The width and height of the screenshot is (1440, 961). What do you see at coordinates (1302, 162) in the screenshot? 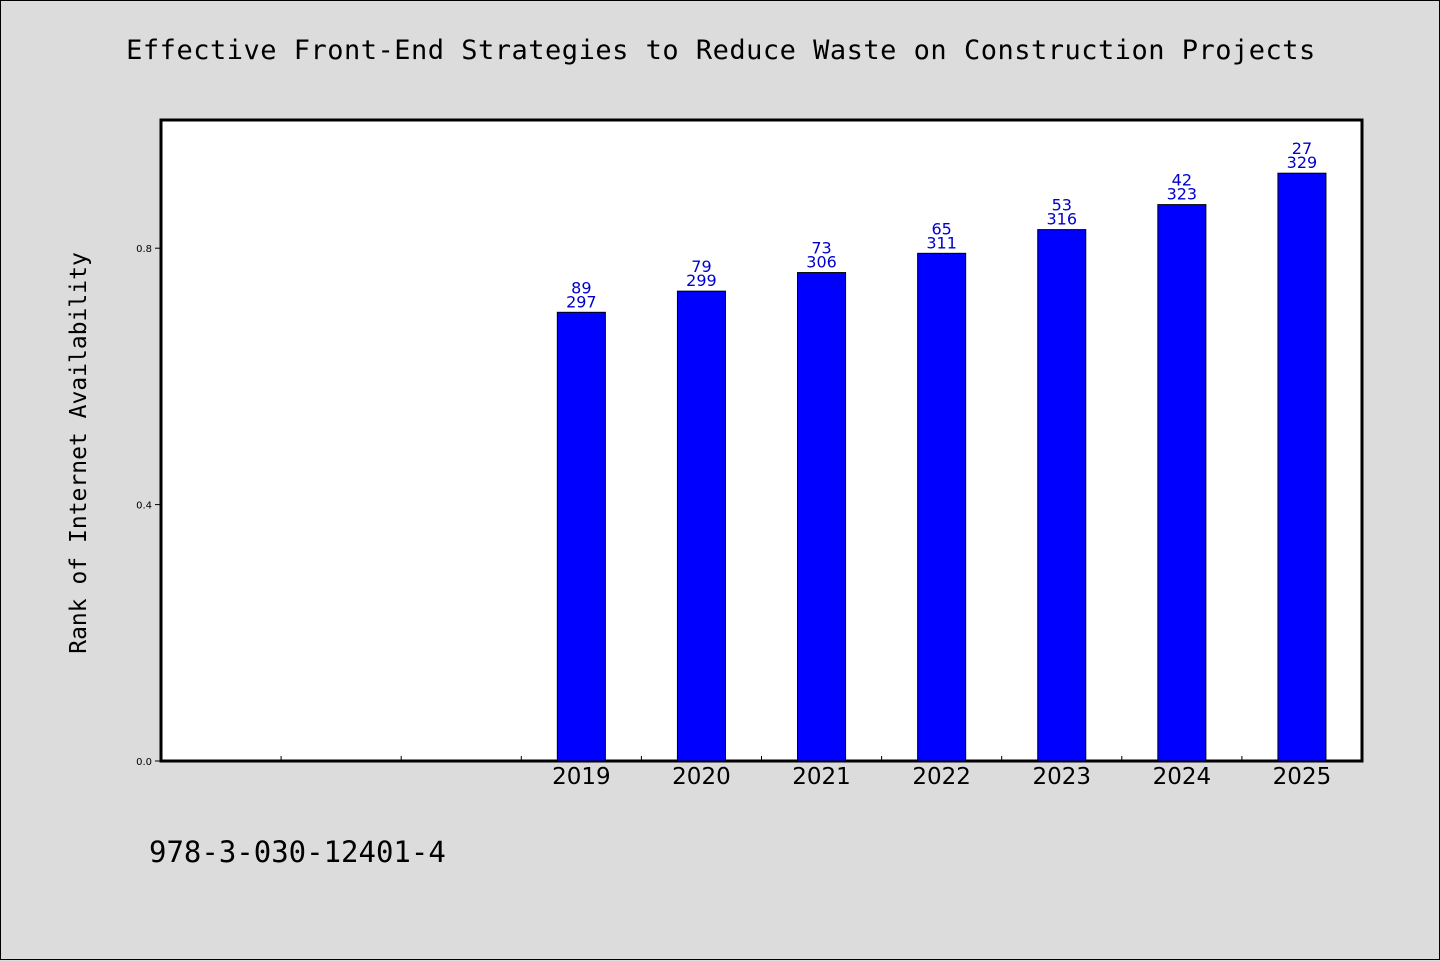
I see `data-label-bottom: 329` at bounding box center [1302, 162].